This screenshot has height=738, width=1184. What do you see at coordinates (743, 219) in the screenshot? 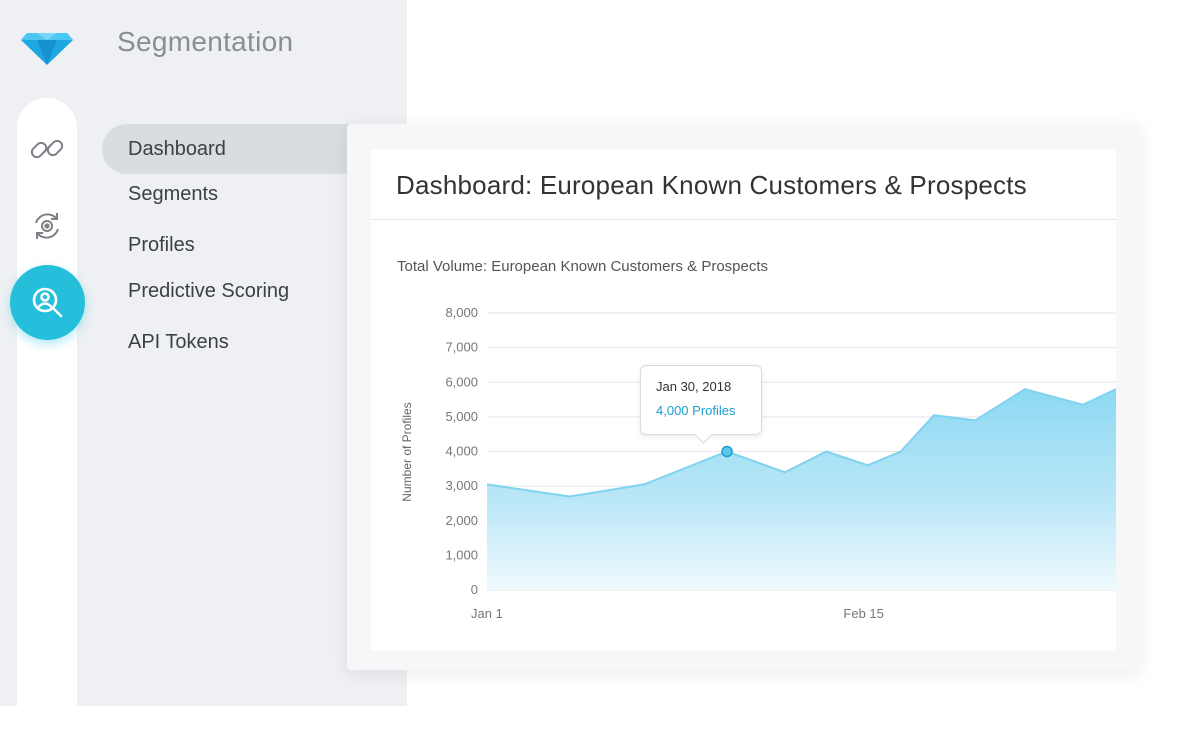
I see `title-divider` at bounding box center [743, 219].